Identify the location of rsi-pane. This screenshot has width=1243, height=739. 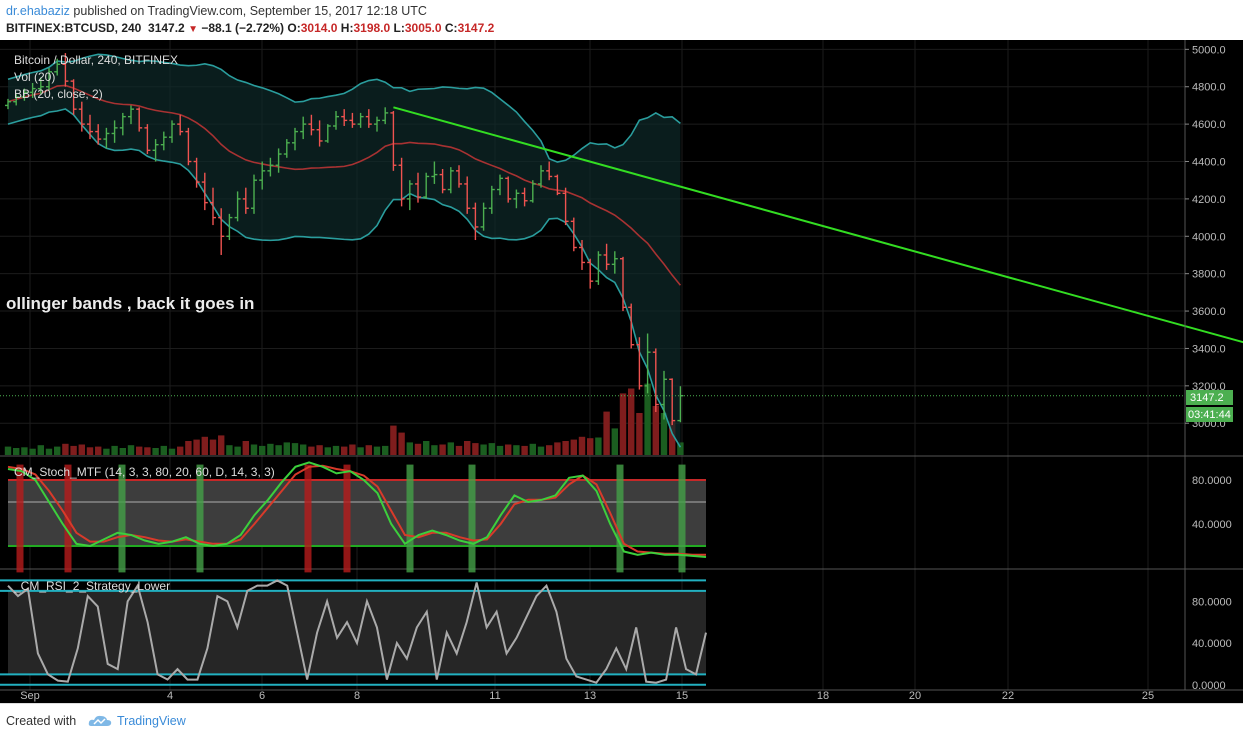
(353, 632).